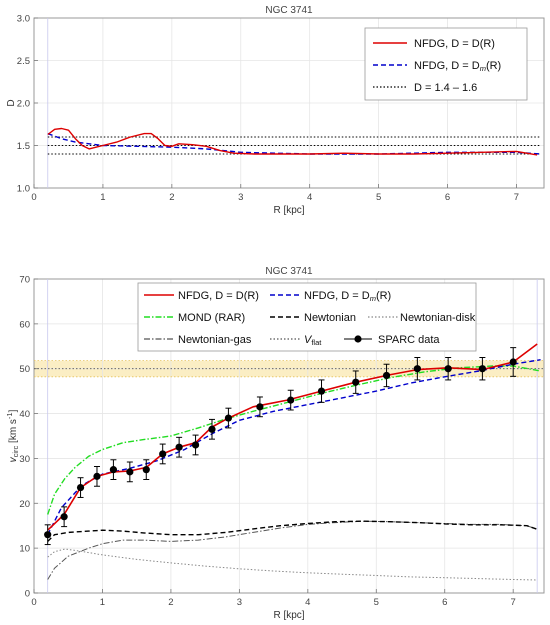 The height and width of the screenshot is (625, 550). What do you see at coordinates (307, 602) in the screenshot?
I see `p2-xtick-label-4: 4` at bounding box center [307, 602].